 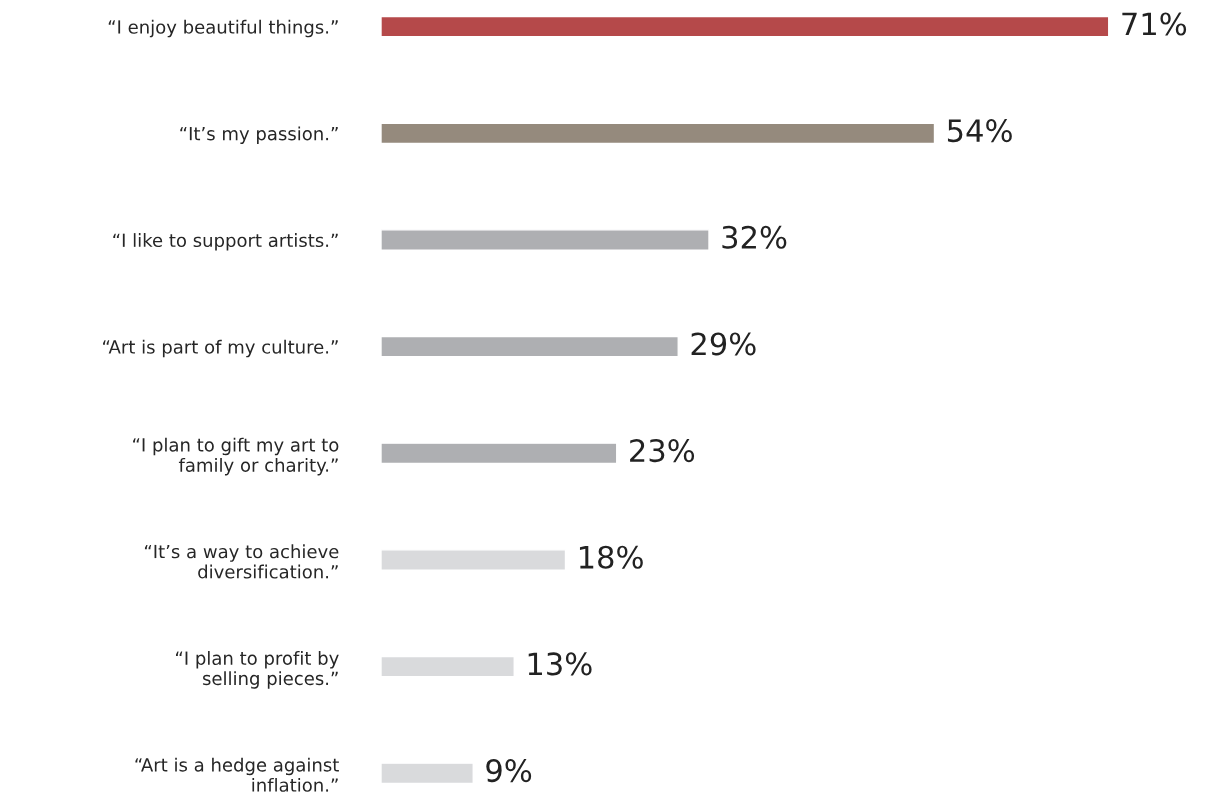 What do you see at coordinates (257, 670) in the screenshot?
I see `y-tick-label: “I plan to profit by selling pieces.”` at bounding box center [257, 670].